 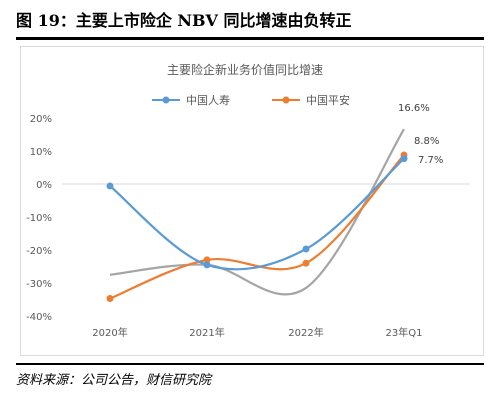 What do you see at coordinates (245, 69) in the screenshot?
I see `chart-title: 主要险企新业务价值同比增速` at bounding box center [245, 69].